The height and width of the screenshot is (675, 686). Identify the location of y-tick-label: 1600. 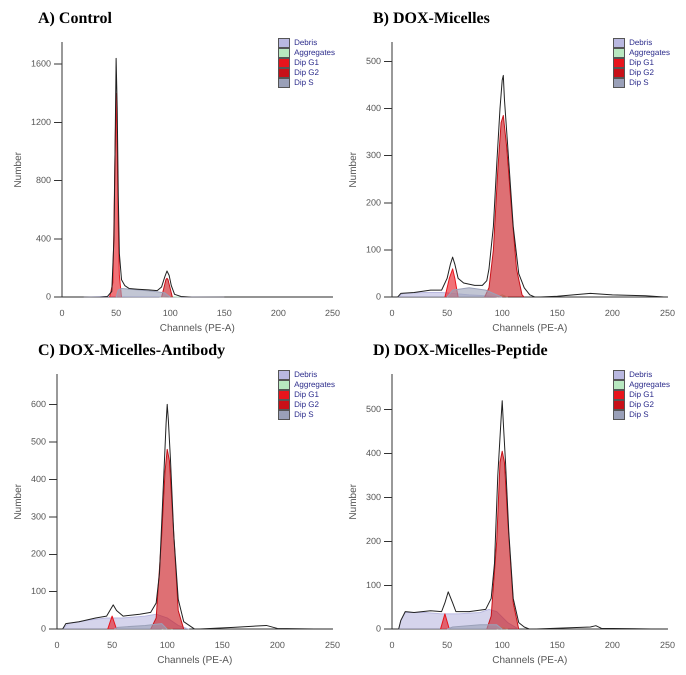
(41, 63).